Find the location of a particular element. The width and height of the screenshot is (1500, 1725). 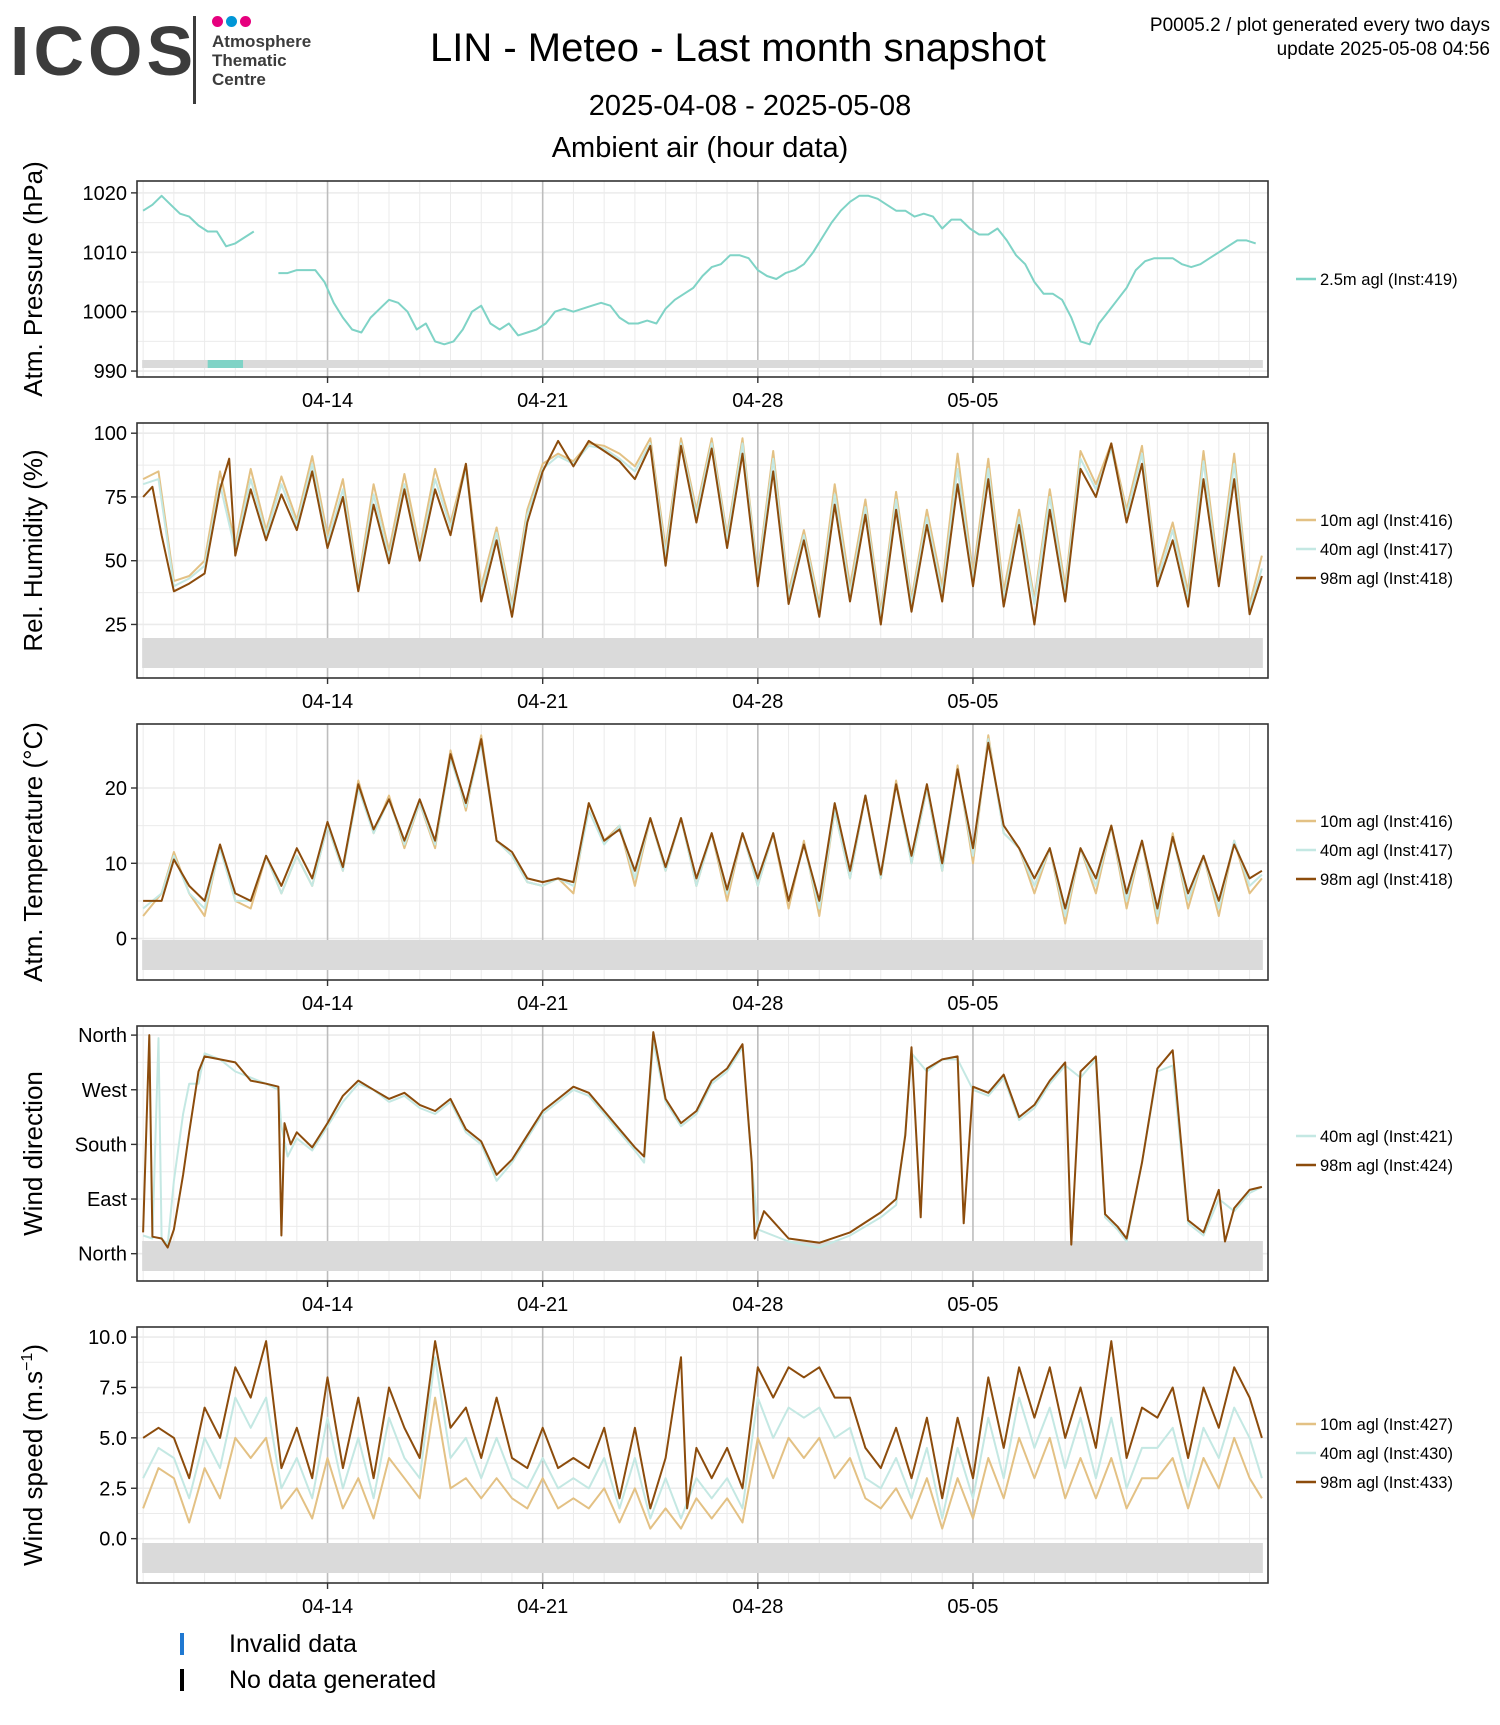

y-axis-title: Rel. Humidity (%) is located at coordinates (33, 550).